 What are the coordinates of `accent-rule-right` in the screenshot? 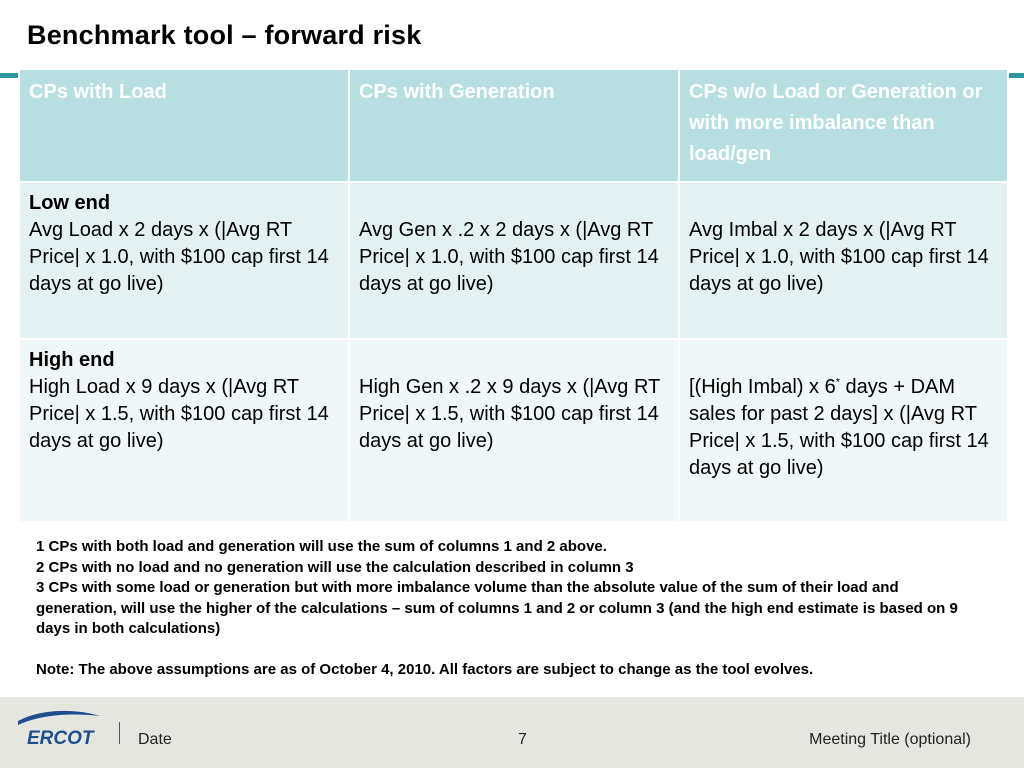 It's located at (1015, 75).